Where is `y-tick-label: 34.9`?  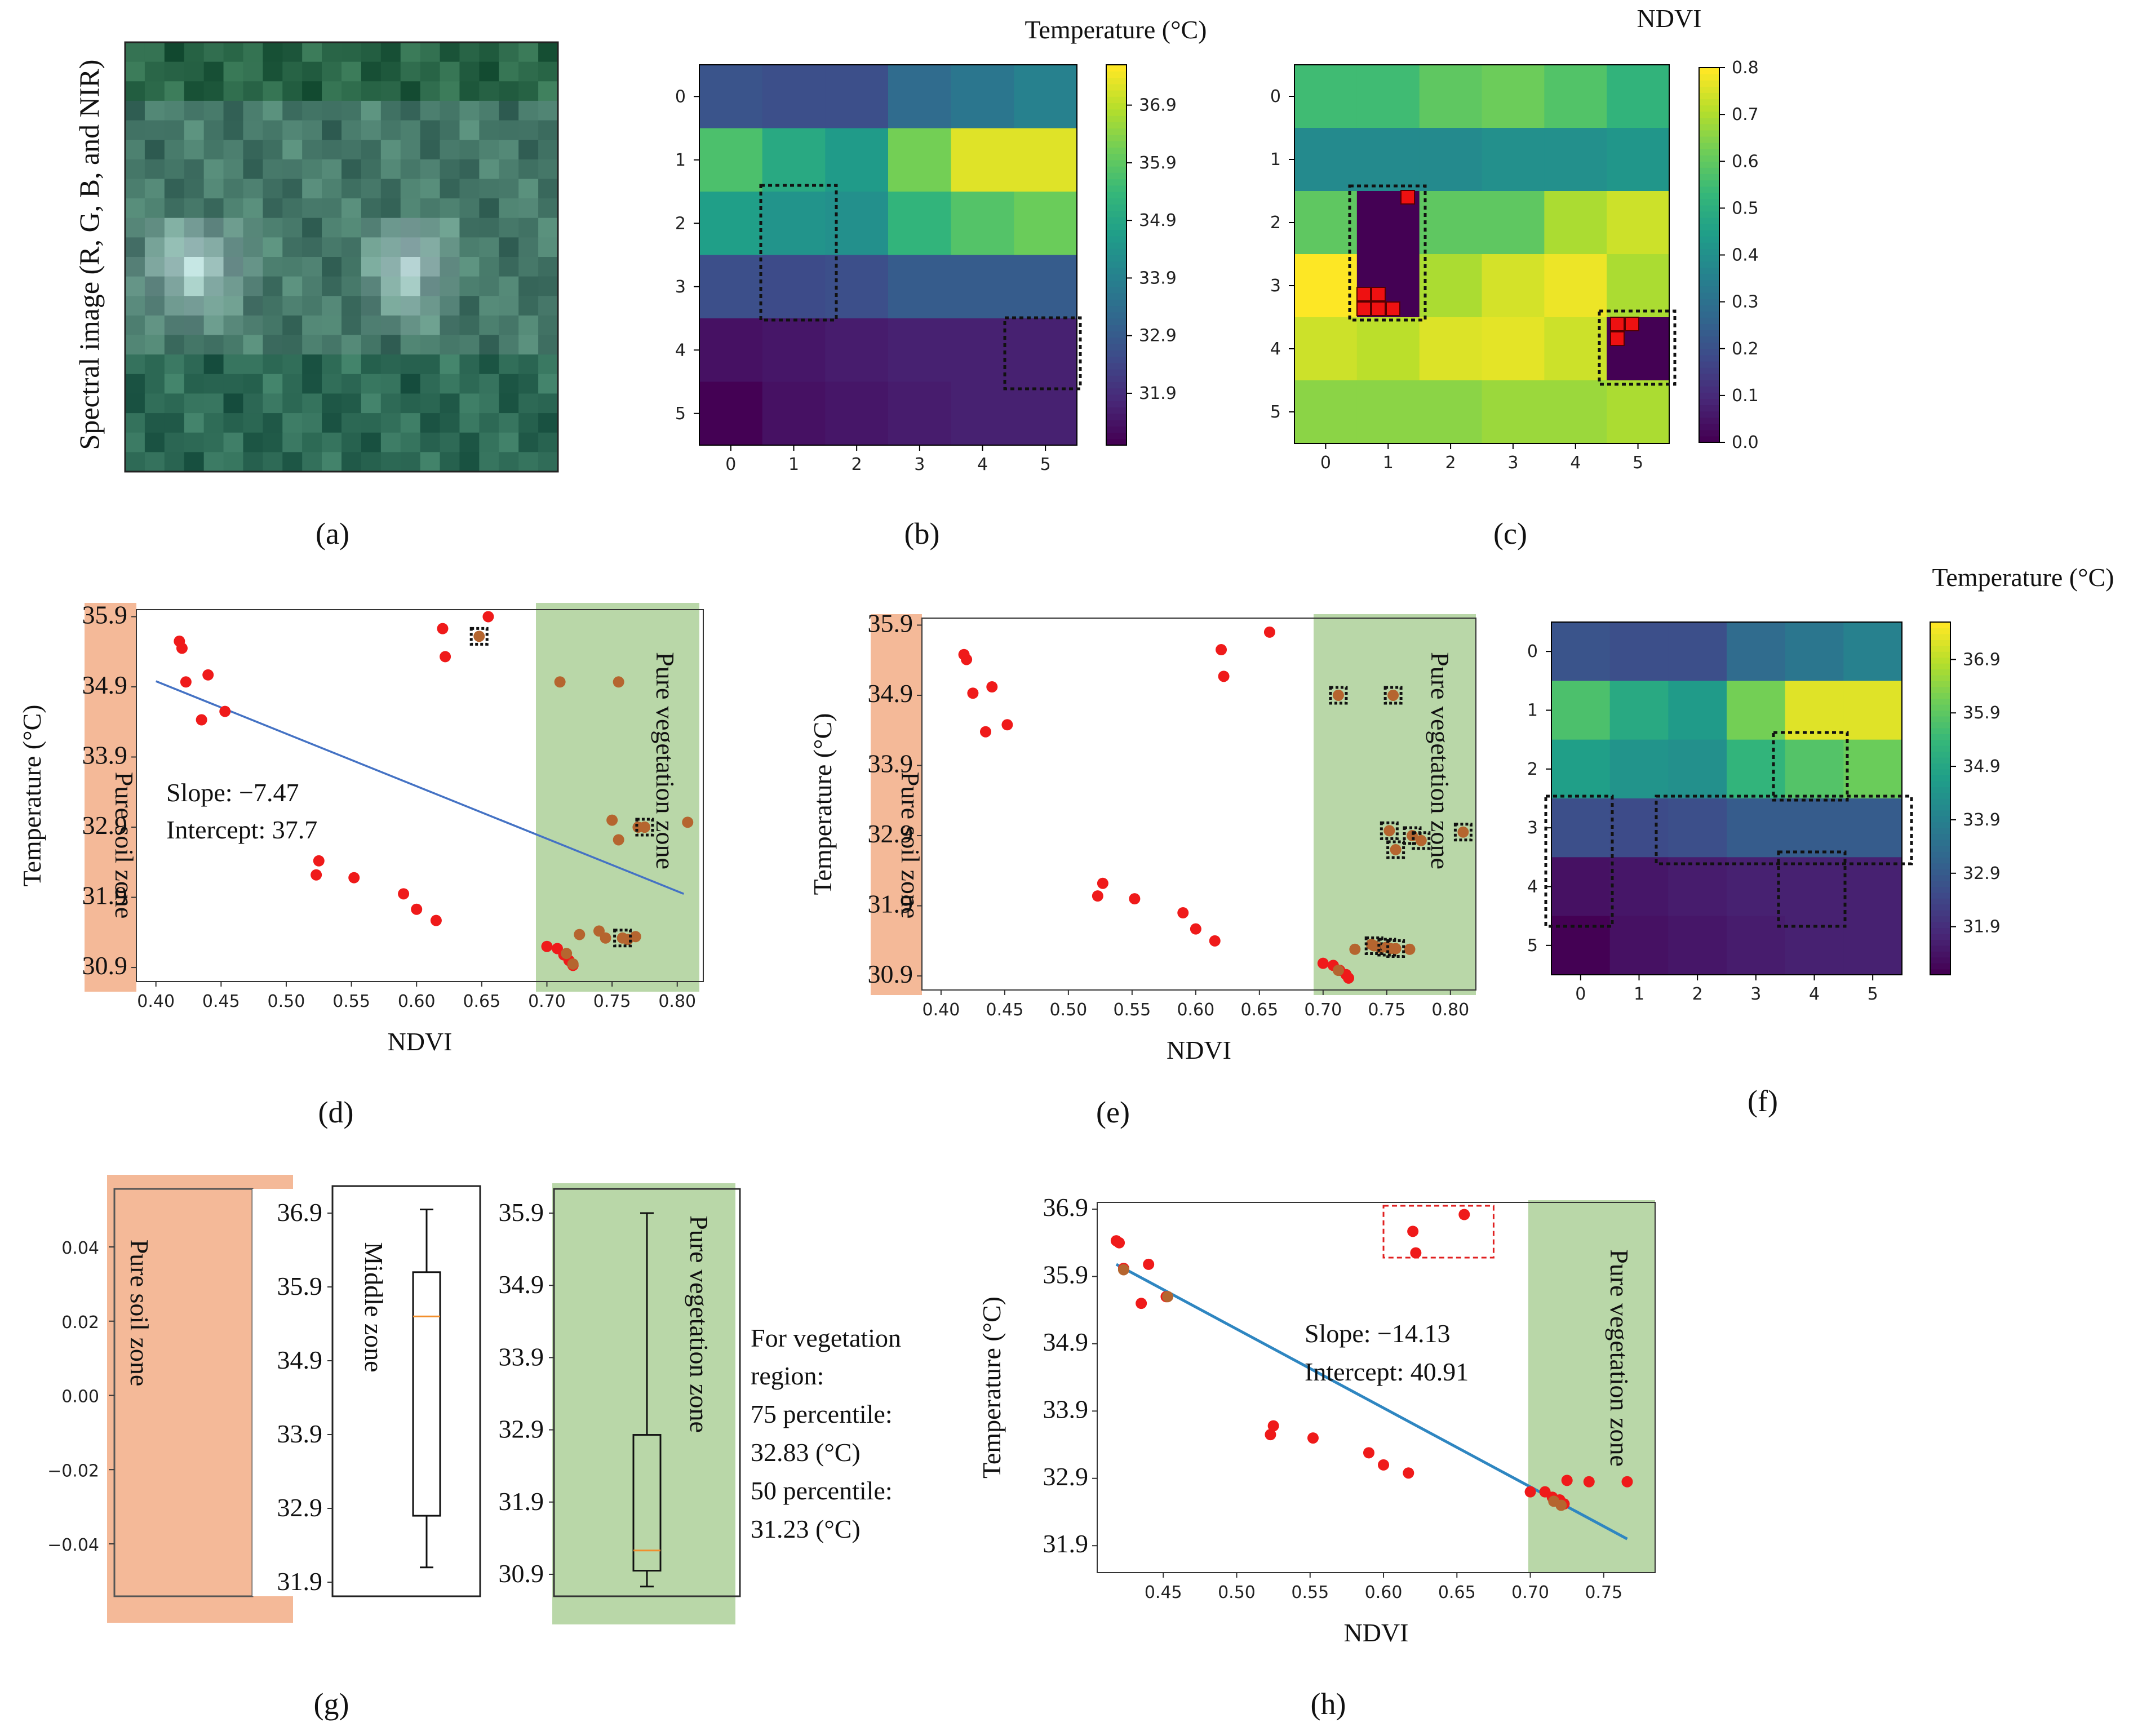
y-tick-label: 34.9 is located at coordinates (890, 693).